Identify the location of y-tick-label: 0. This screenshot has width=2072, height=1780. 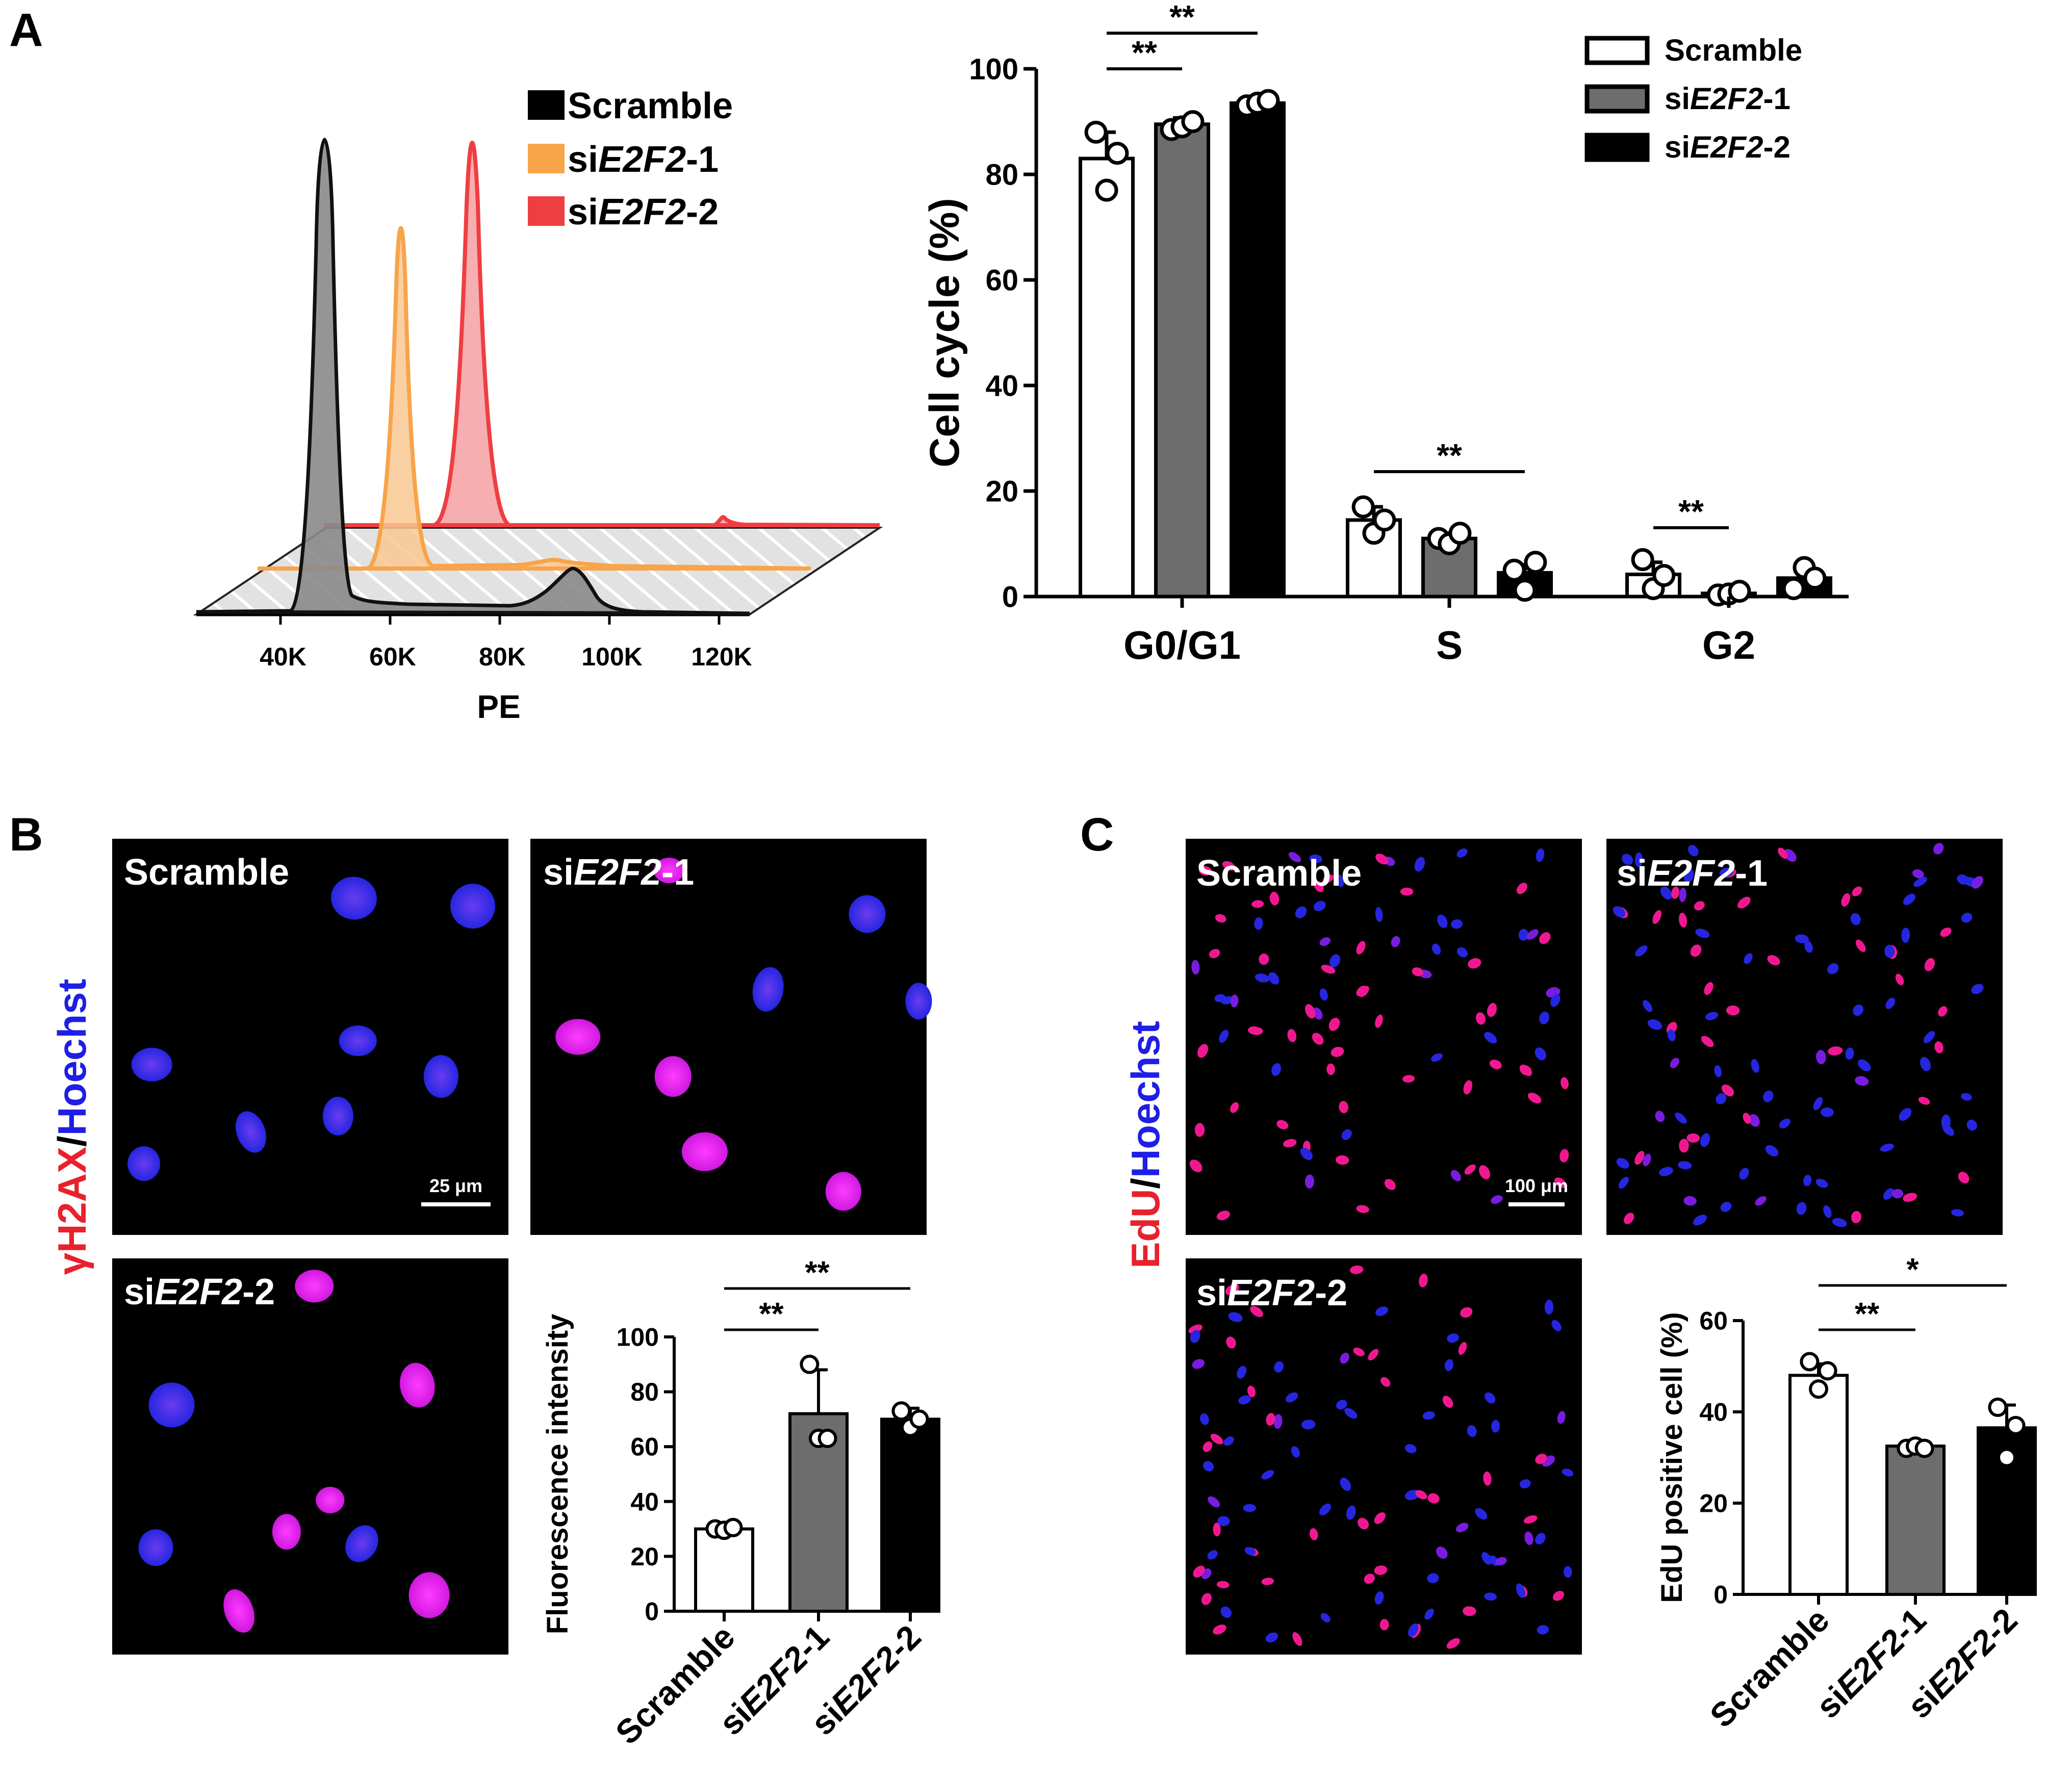
(1010, 596).